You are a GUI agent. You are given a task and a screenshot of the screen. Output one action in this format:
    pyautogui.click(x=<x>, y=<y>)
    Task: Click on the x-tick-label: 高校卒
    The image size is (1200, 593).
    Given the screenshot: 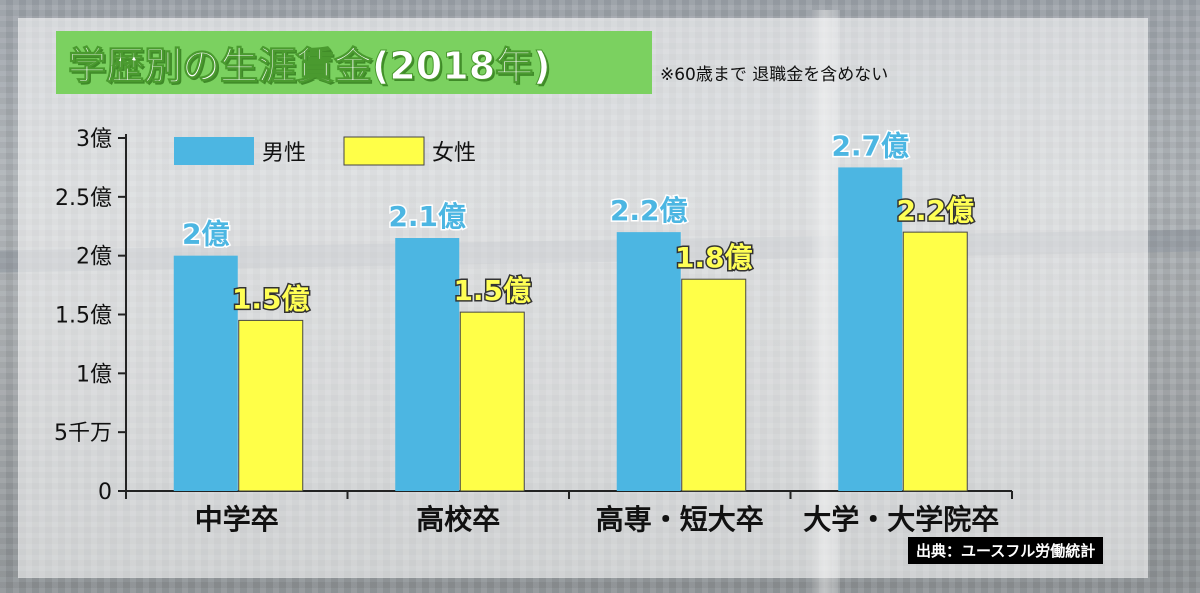 What is the action you would take?
    pyautogui.click(x=458, y=519)
    